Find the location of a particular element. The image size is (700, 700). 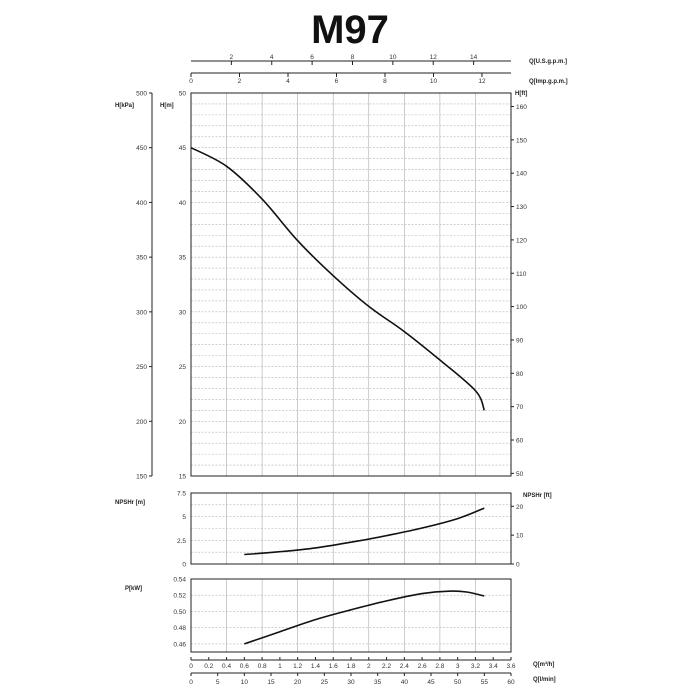

m3h-tick-label: 2.6 is located at coordinates (422, 666).